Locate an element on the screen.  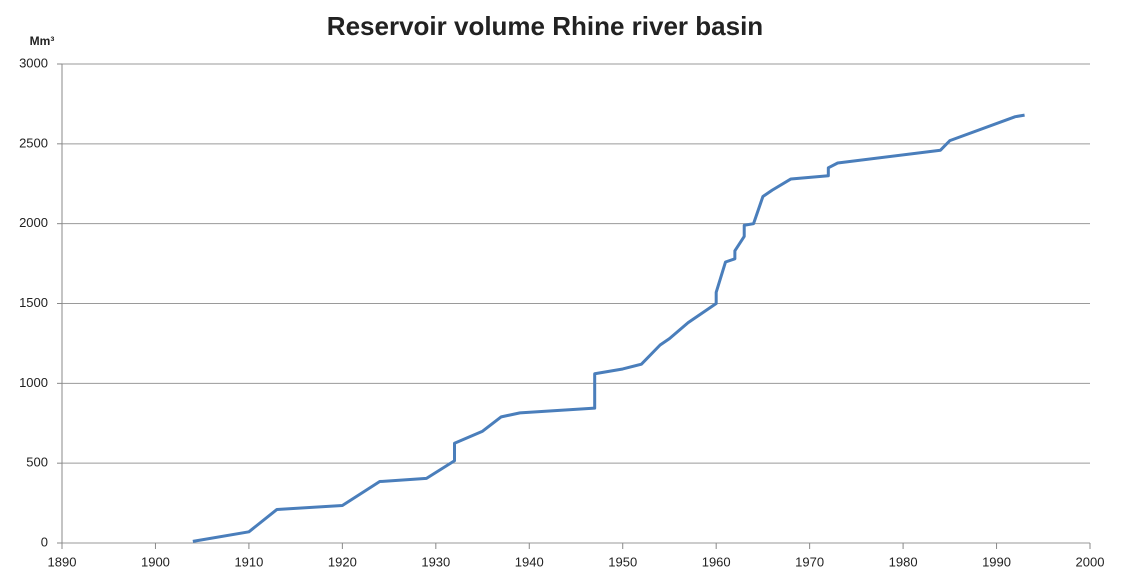
x-tick-label: 2000 is located at coordinates (1090, 561).